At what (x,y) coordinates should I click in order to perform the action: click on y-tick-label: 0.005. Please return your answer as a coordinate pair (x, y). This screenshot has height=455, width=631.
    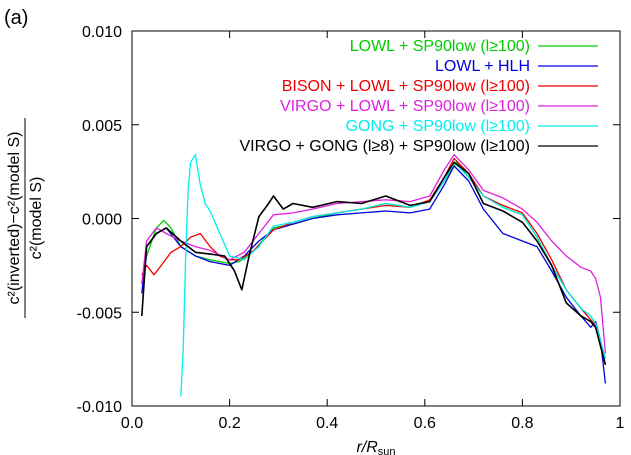
    Looking at the image, I should click on (102, 126).